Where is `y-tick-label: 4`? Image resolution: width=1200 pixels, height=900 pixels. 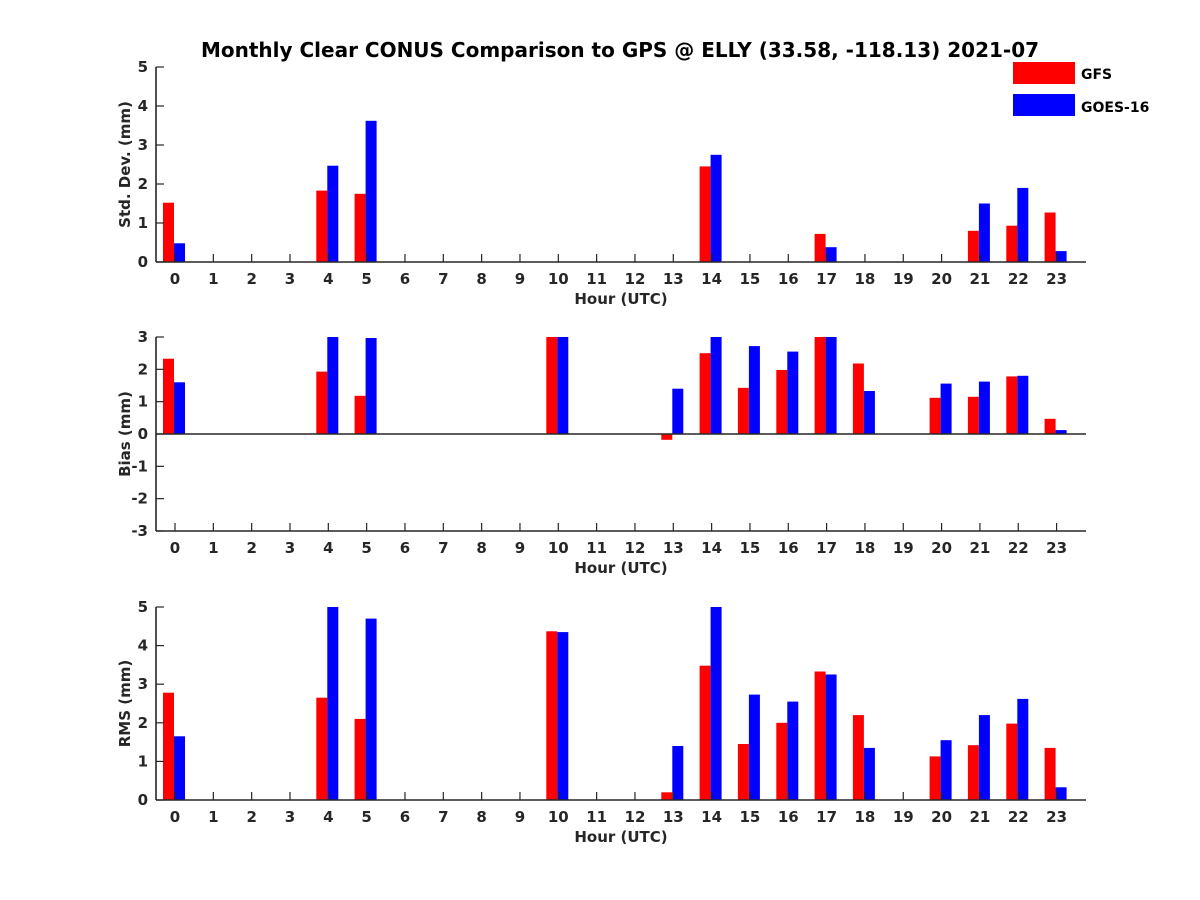
y-tick-label: 4 is located at coordinates (143, 646).